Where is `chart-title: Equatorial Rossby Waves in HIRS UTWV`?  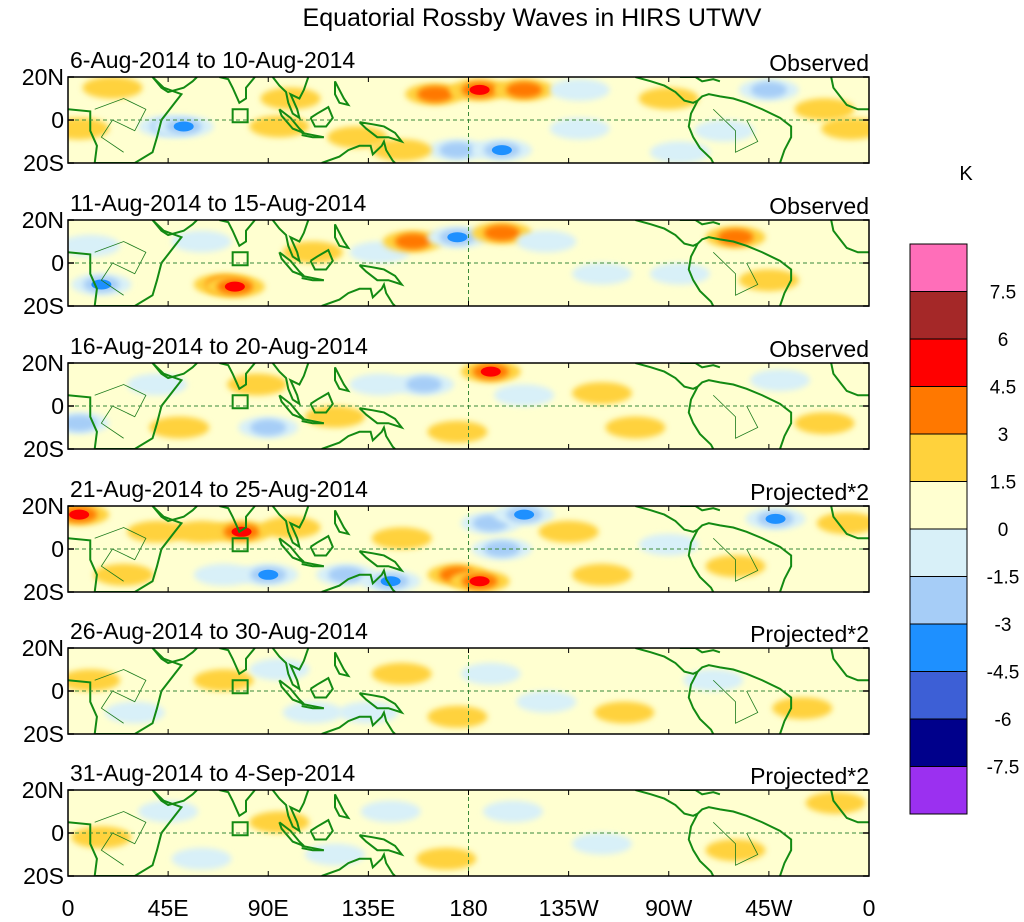 chart-title: Equatorial Rossby Waves in HIRS UTWV is located at coordinates (532, 18).